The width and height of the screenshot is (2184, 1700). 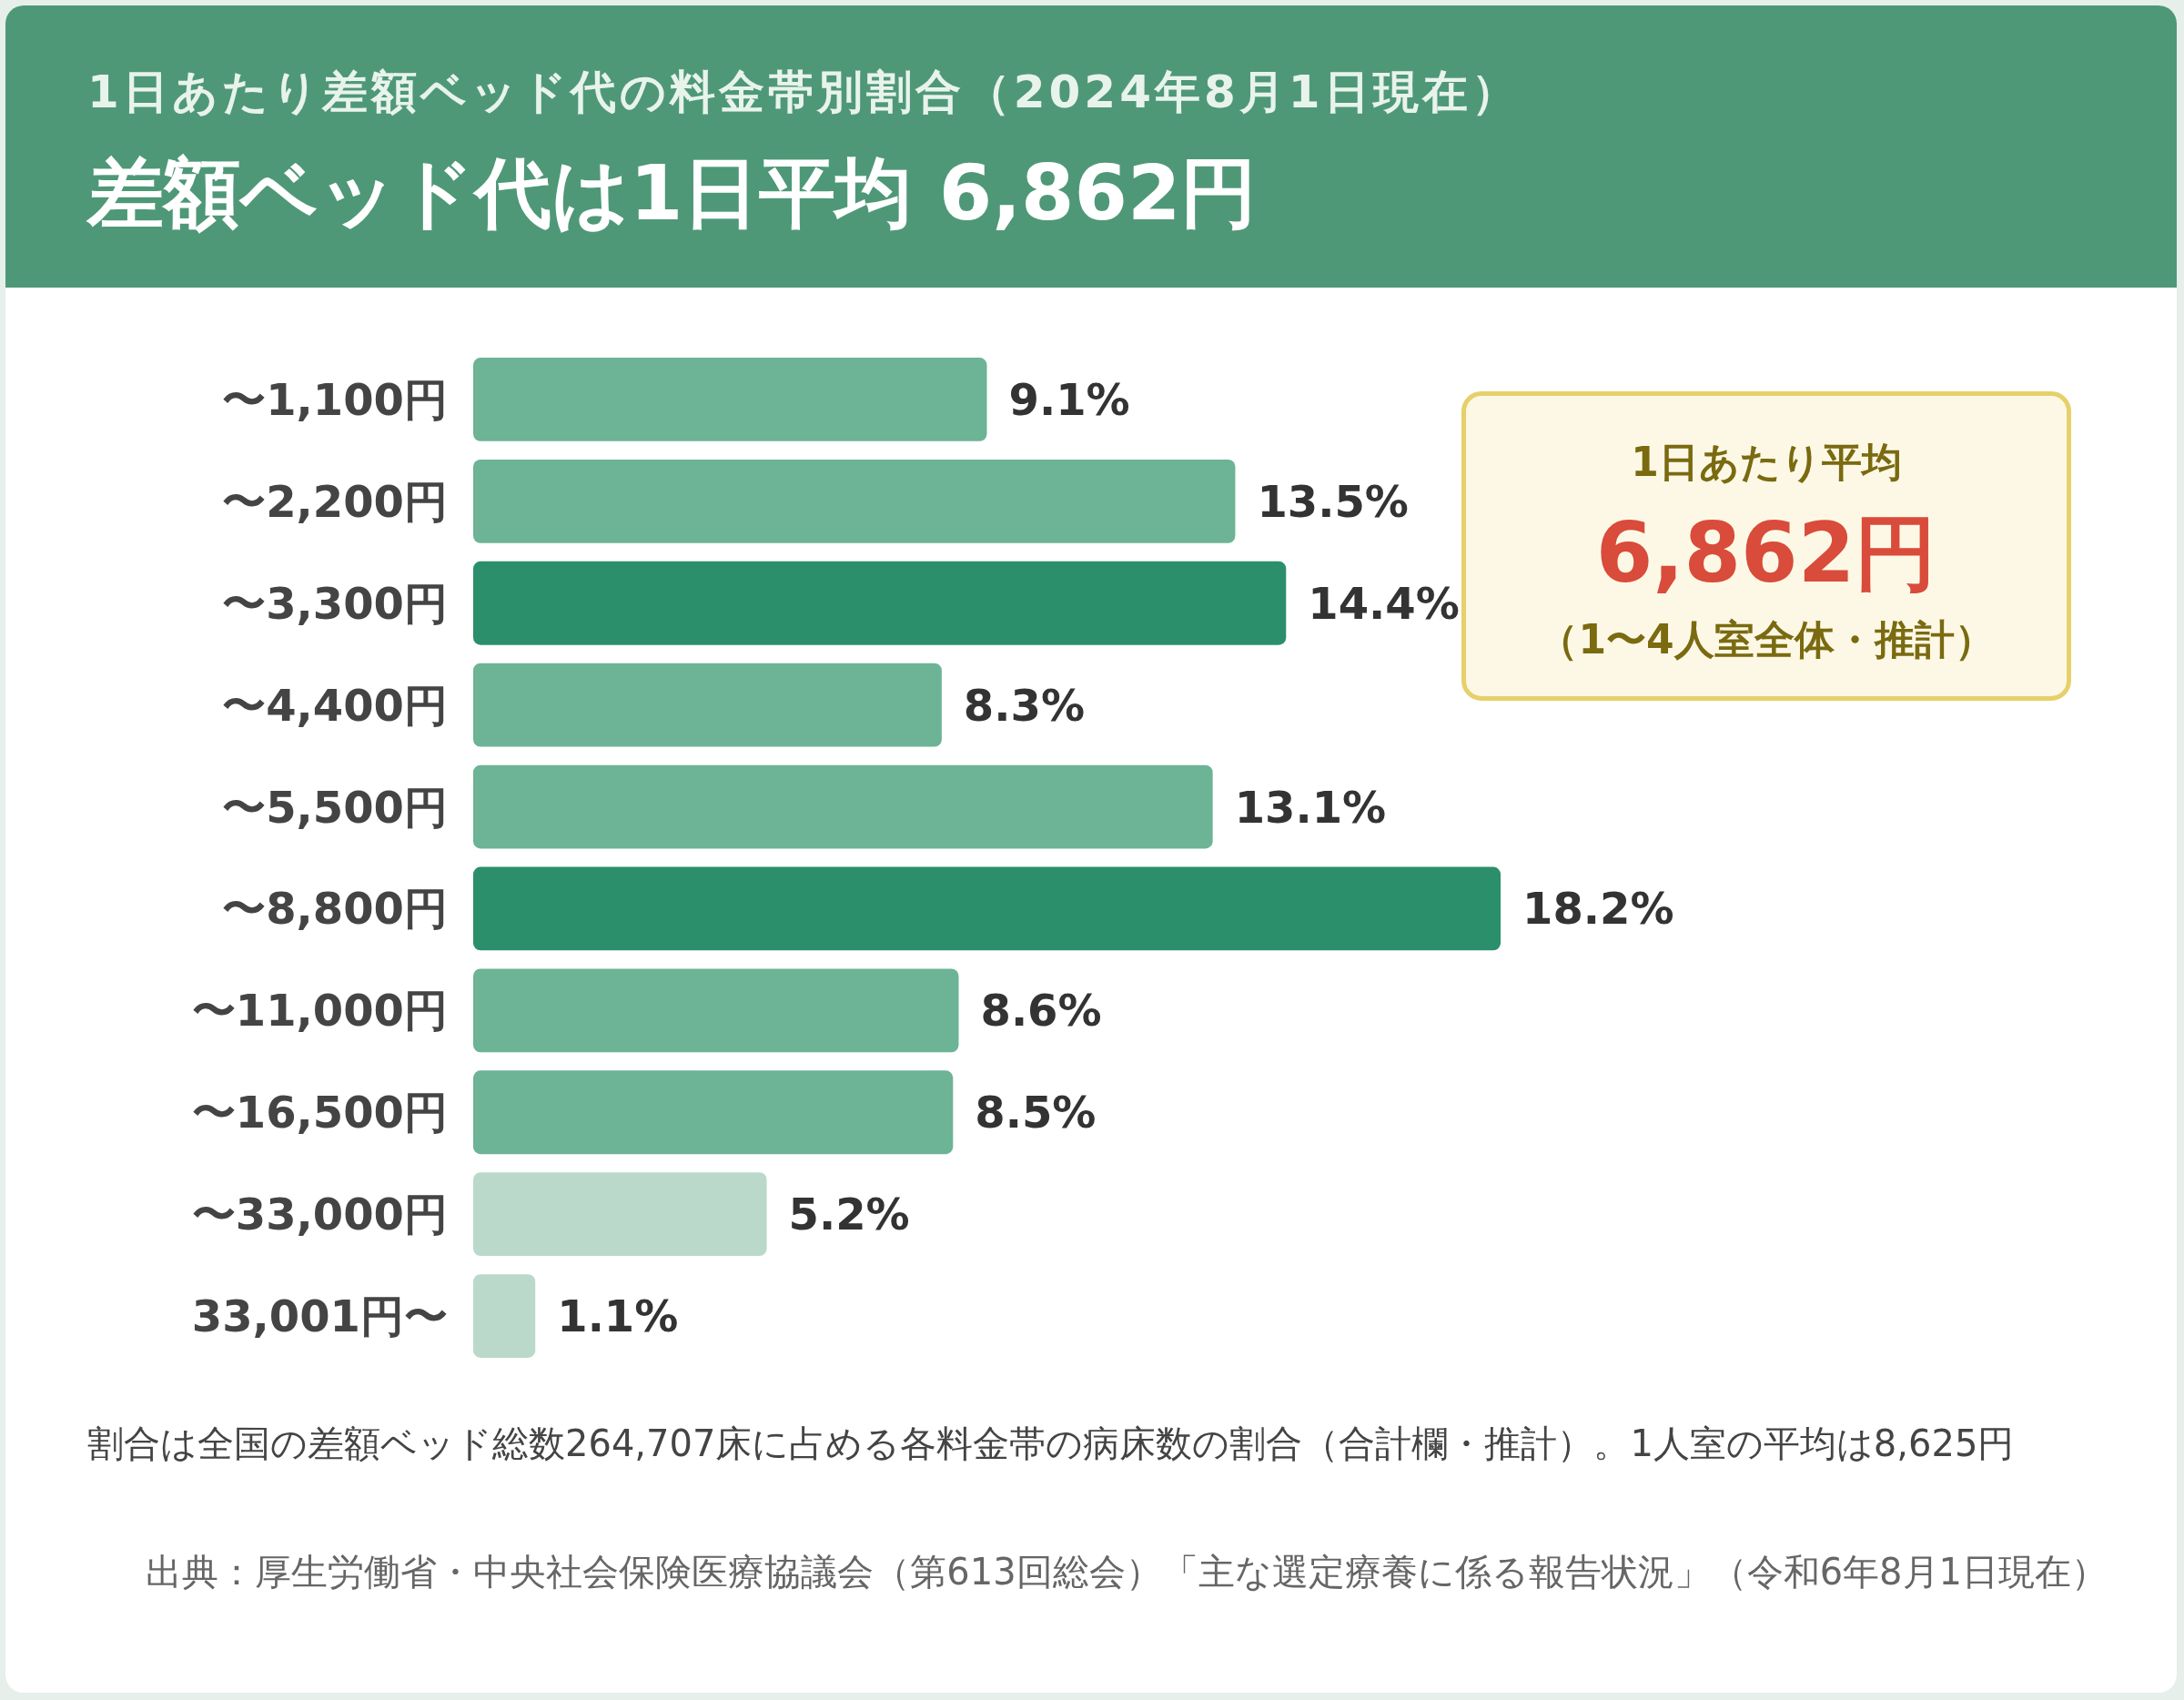 What do you see at coordinates (1127, 1572) in the screenshot?
I see `source-note: 出典：厚生労働省・中央社会保険医療協議会（第613回総会）「主な選定療養に係る報告状況」（令和6年8月1日現在）` at bounding box center [1127, 1572].